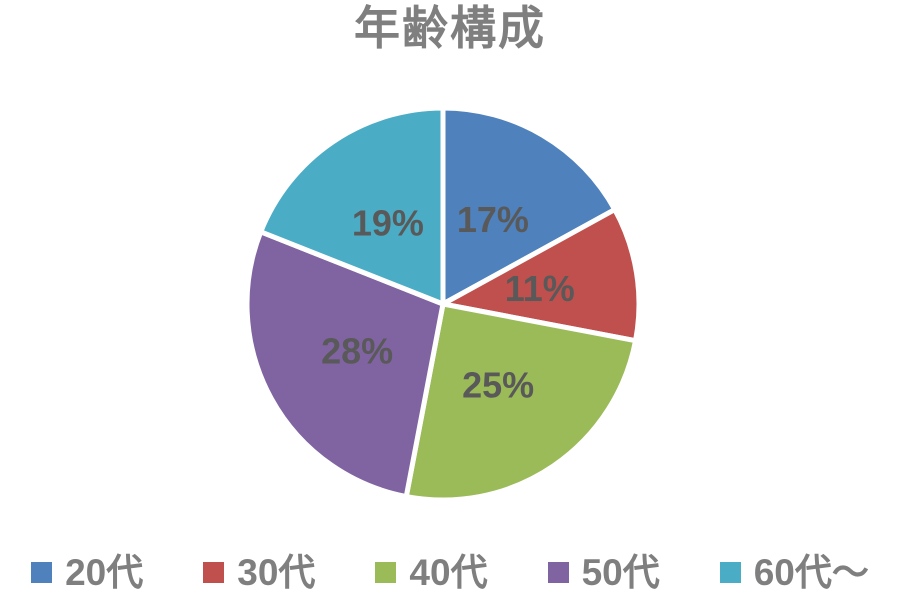 The image size is (900, 600). Describe the element at coordinates (493, 219) in the screenshot. I see `data-label-1: 17%` at that location.